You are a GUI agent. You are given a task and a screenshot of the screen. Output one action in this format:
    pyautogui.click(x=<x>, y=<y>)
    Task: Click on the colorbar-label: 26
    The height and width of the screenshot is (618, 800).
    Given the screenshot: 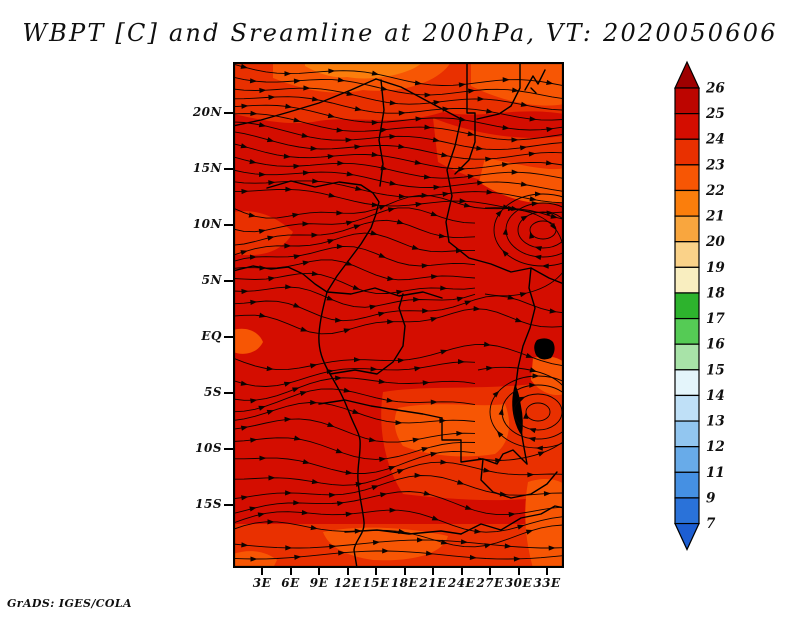 What is the action you would take?
    pyautogui.click(x=715, y=89)
    